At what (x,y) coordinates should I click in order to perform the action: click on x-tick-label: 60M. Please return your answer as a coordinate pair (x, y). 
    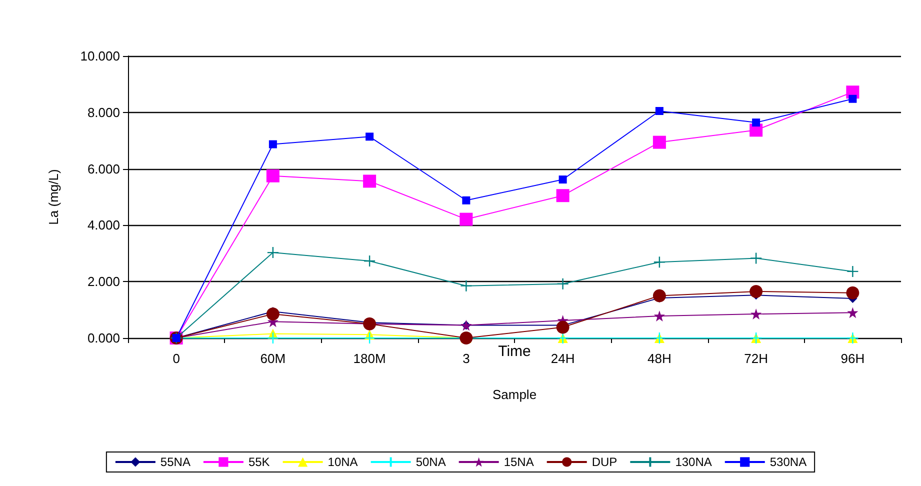
    Looking at the image, I should click on (273, 358).